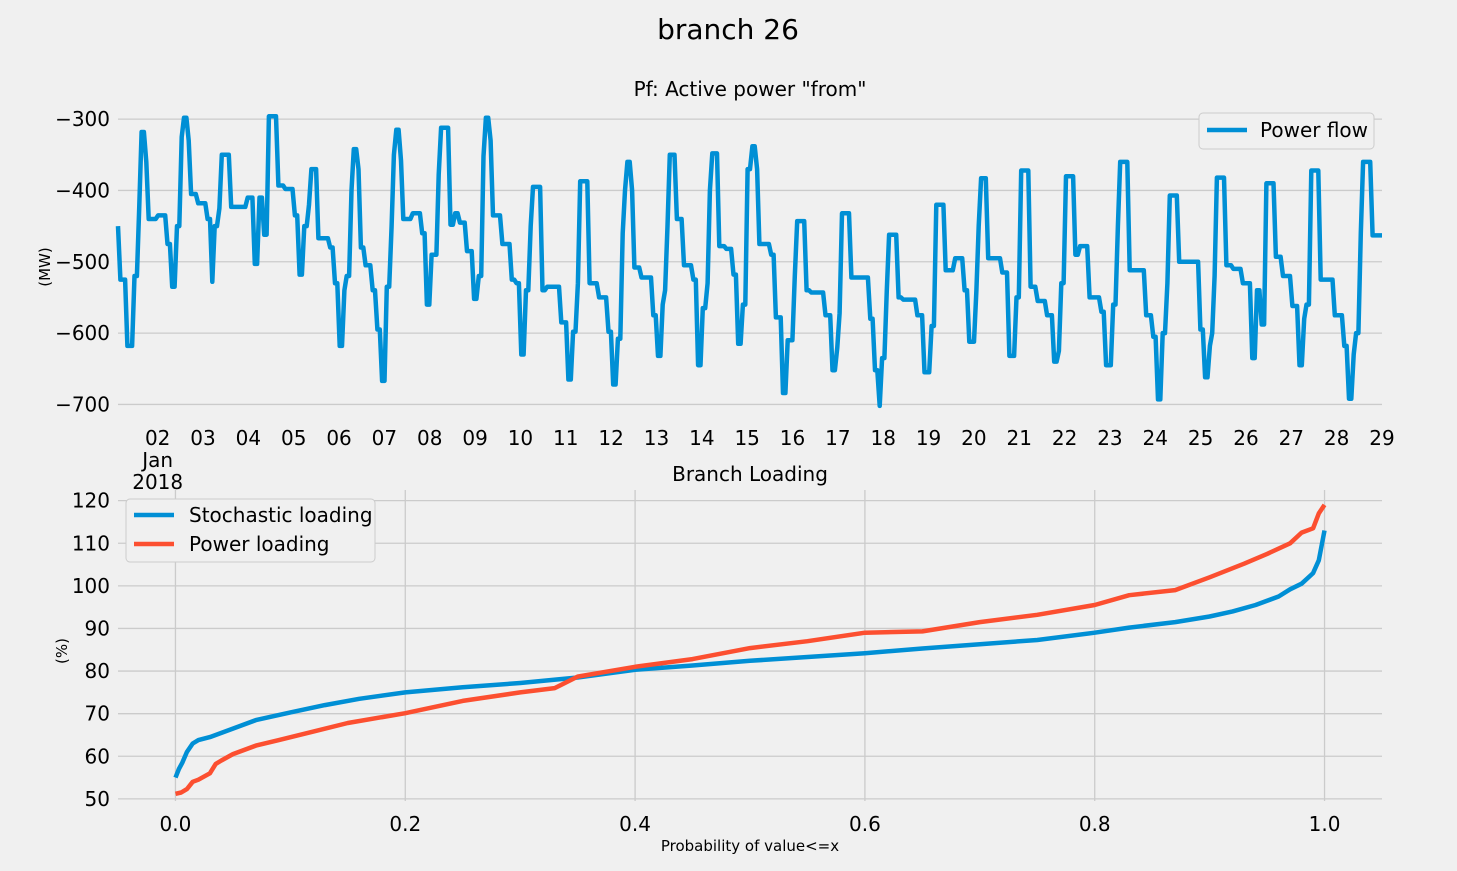 This screenshot has height=871, width=1457. I want to click on y-tick-label: −500, so click(82, 262).